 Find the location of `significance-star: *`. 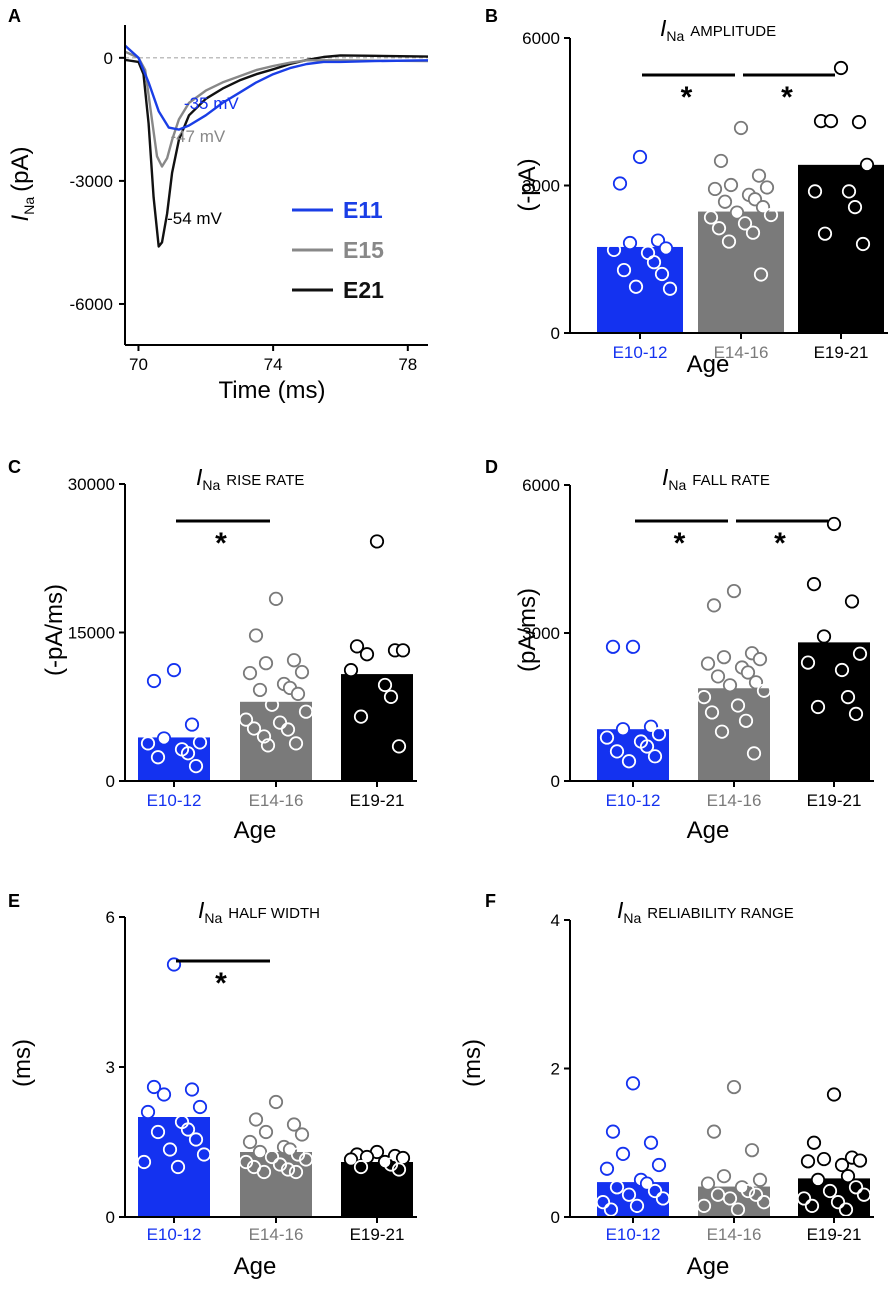

significance-star: * is located at coordinates (221, 543).